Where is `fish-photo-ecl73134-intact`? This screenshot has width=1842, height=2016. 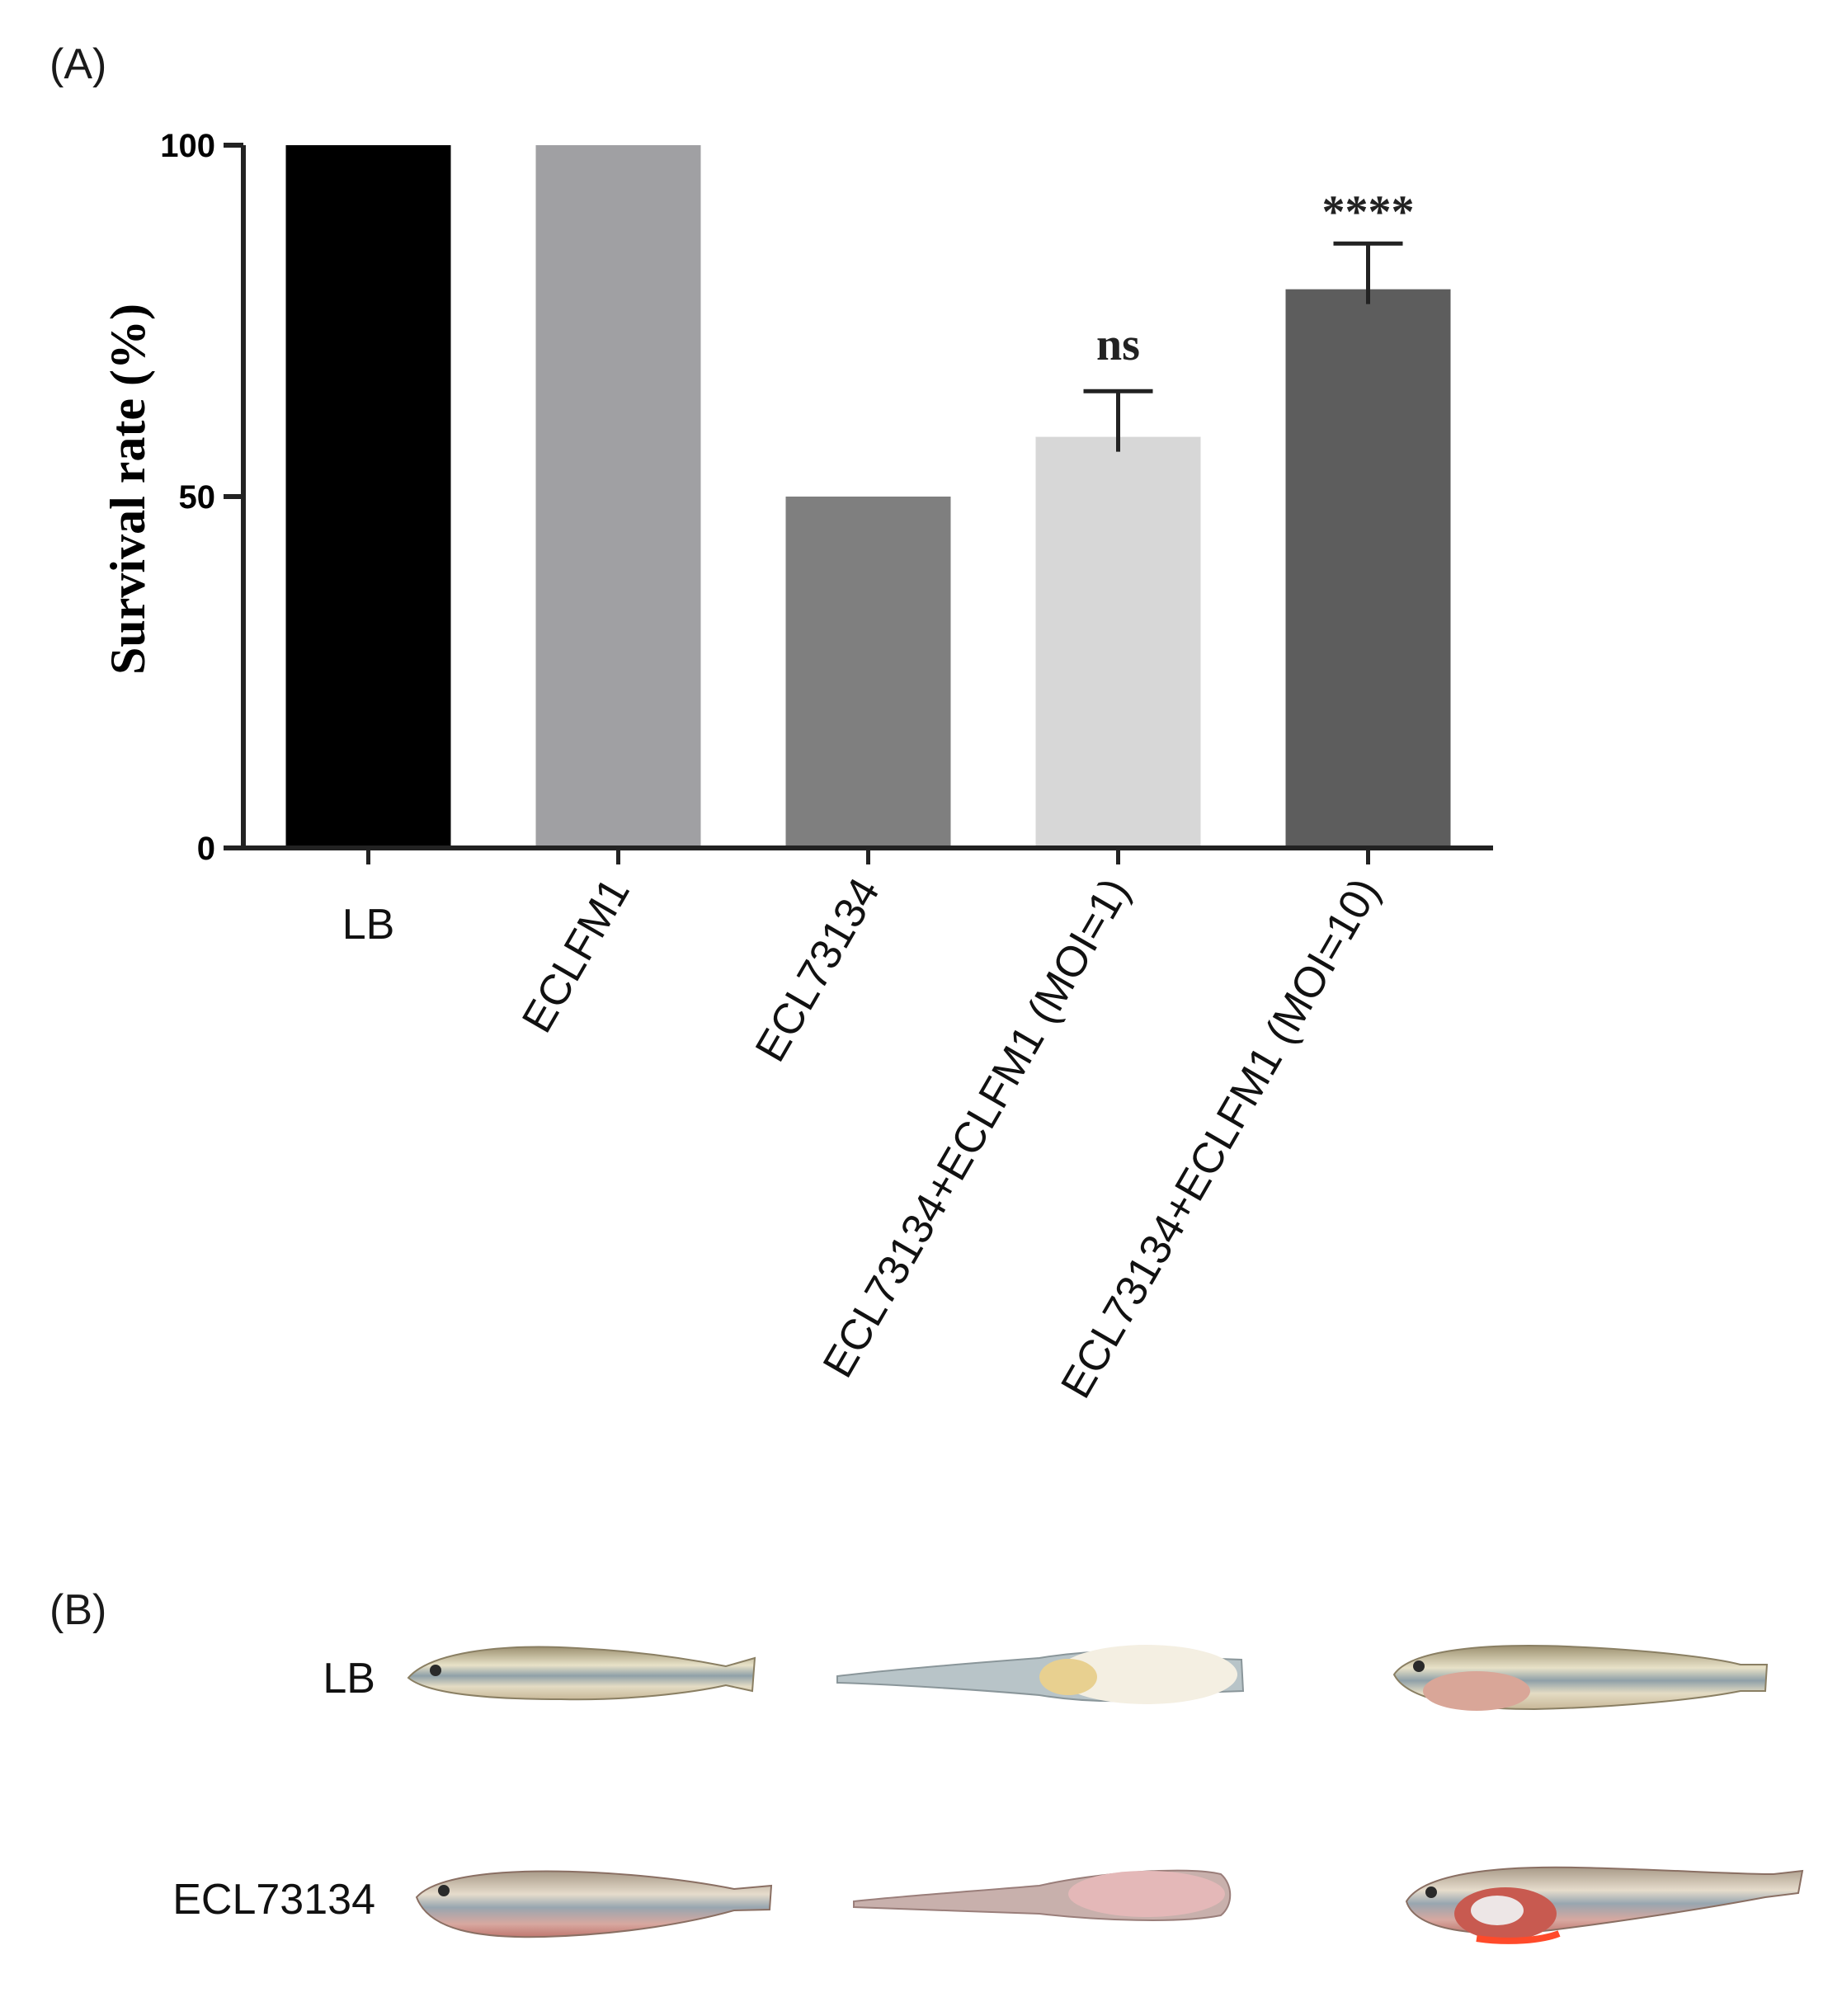 fish-photo-ecl73134-intact is located at coordinates (594, 1904).